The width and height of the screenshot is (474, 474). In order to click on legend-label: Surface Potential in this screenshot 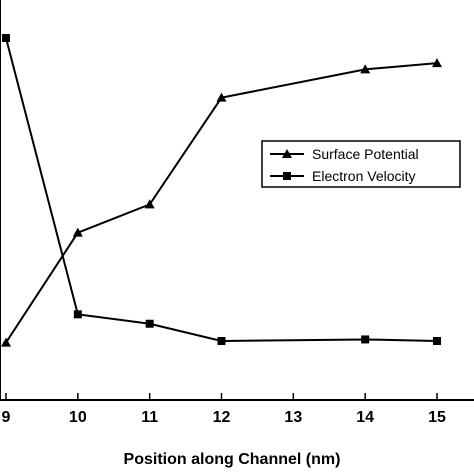, I will do `click(365, 154)`.